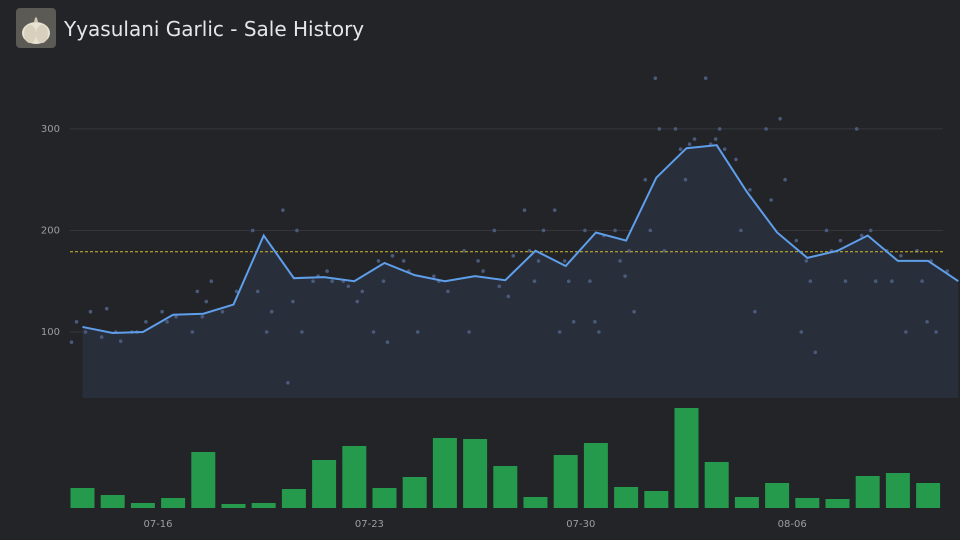  What do you see at coordinates (50, 332) in the screenshot?
I see `y-tick-label: 100` at bounding box center [50, 332].